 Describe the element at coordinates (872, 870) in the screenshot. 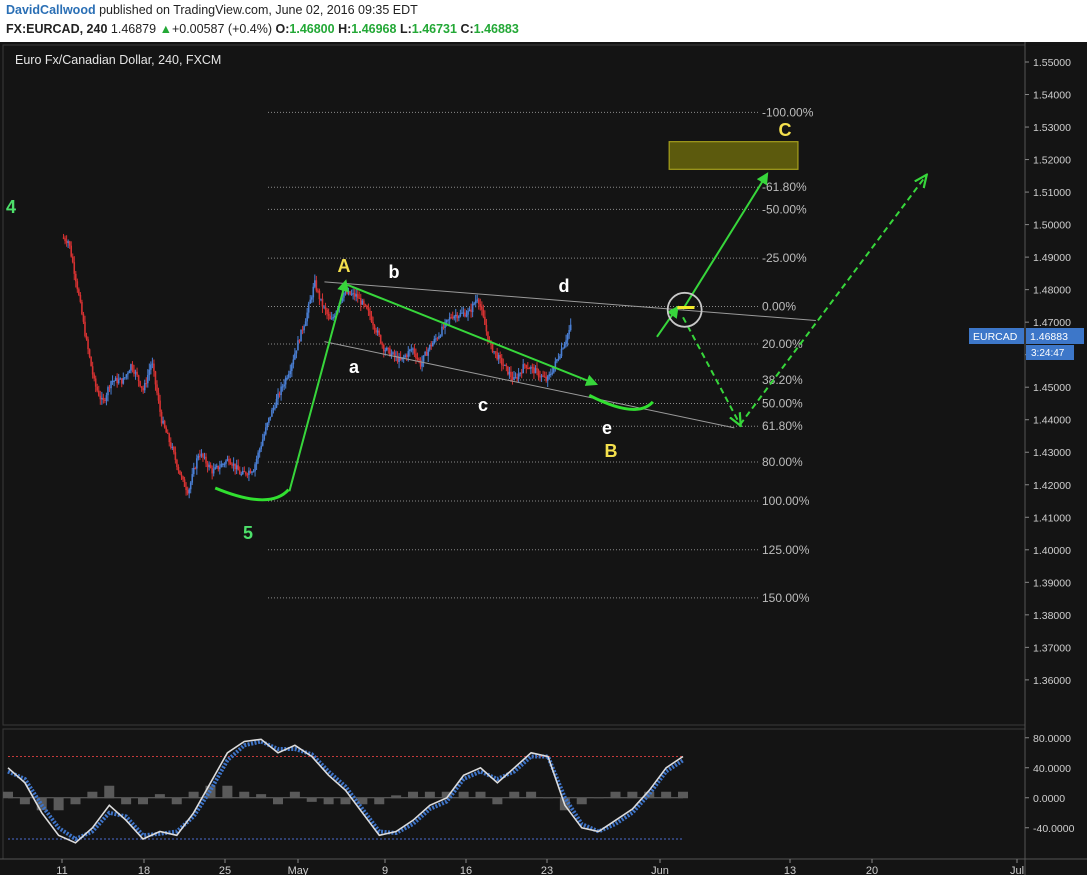

I see `time-tick-label: 20` at that location.